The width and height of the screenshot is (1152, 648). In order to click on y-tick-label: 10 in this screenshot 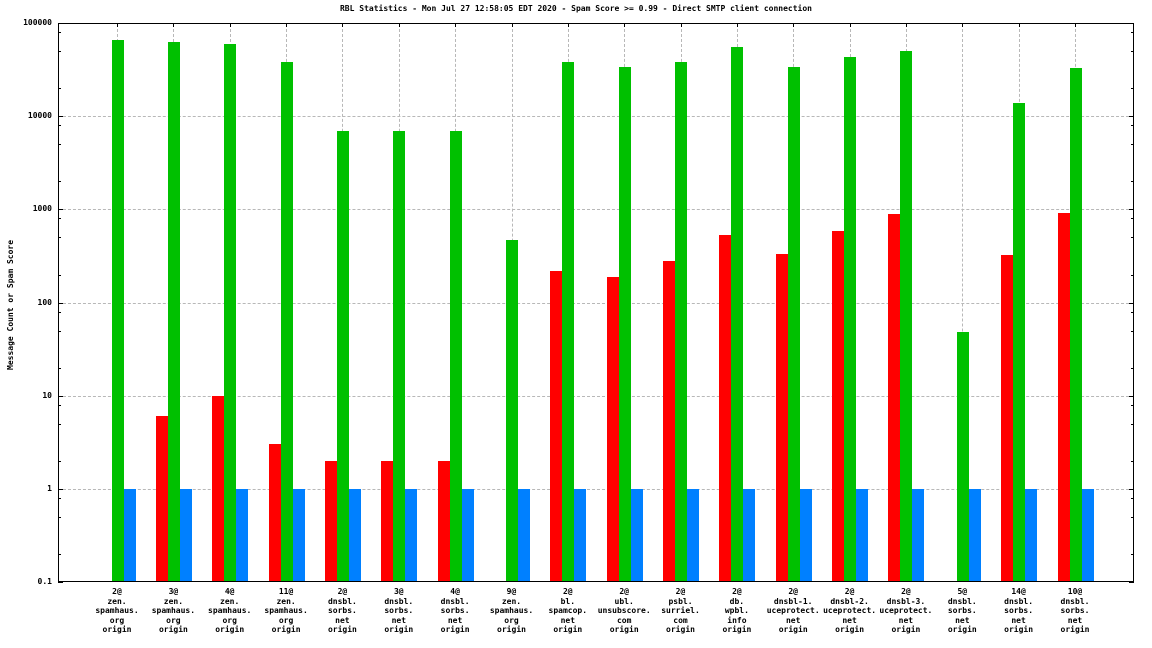, I will do `click(47, 395)`.